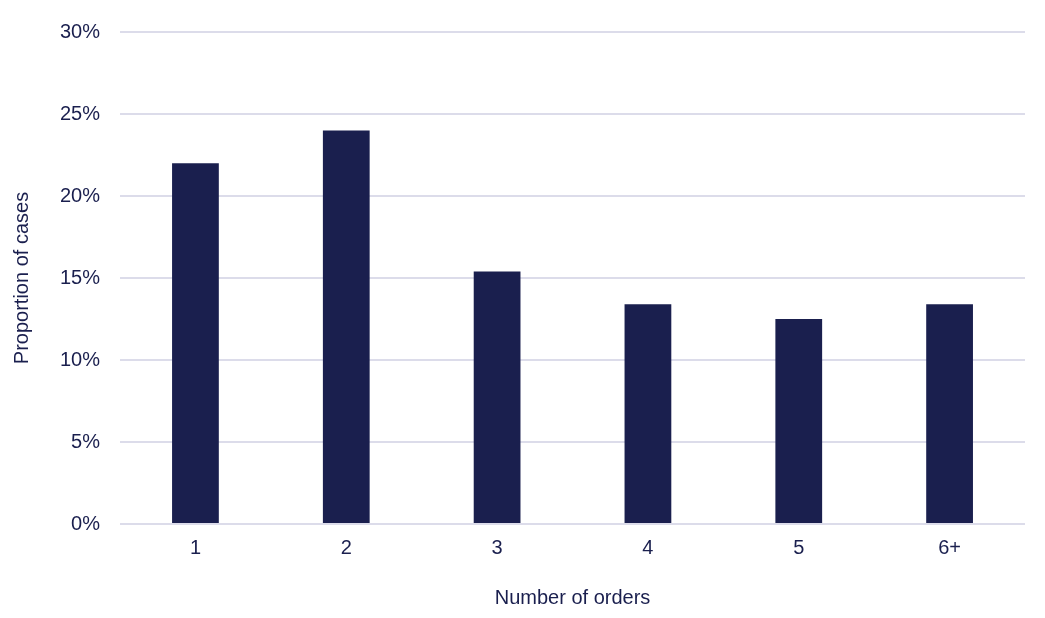 The image size is (1045, 618). Describe the element at coordinates (346, 546) in the screenshot. I see `x-tick-label: 2` at that location.